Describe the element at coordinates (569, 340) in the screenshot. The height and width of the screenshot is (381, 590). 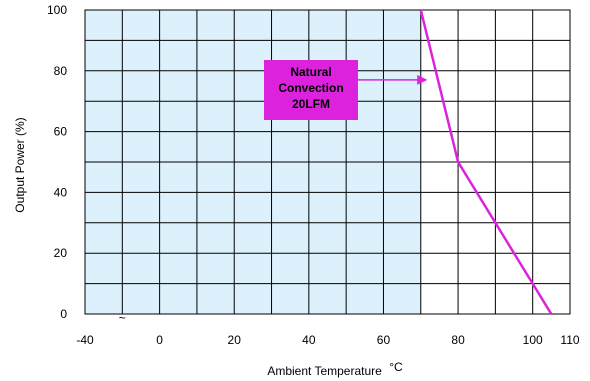
I see `x-tick-label: 110` at that location.